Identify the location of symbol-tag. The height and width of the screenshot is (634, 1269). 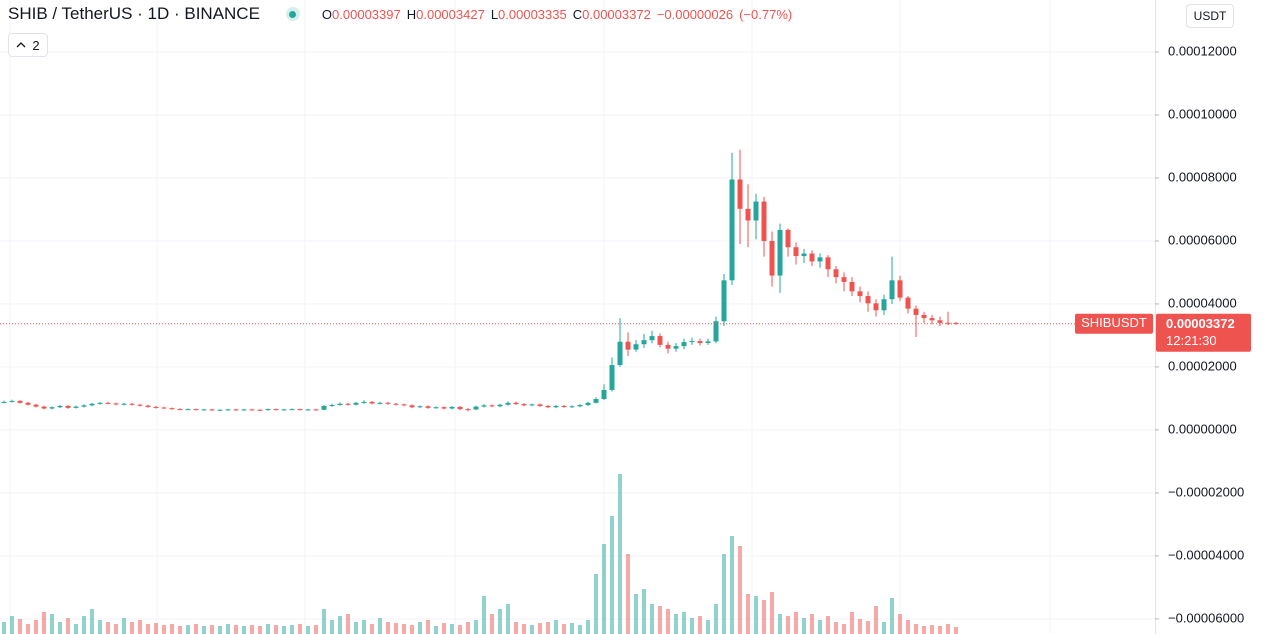
(1114, 323).